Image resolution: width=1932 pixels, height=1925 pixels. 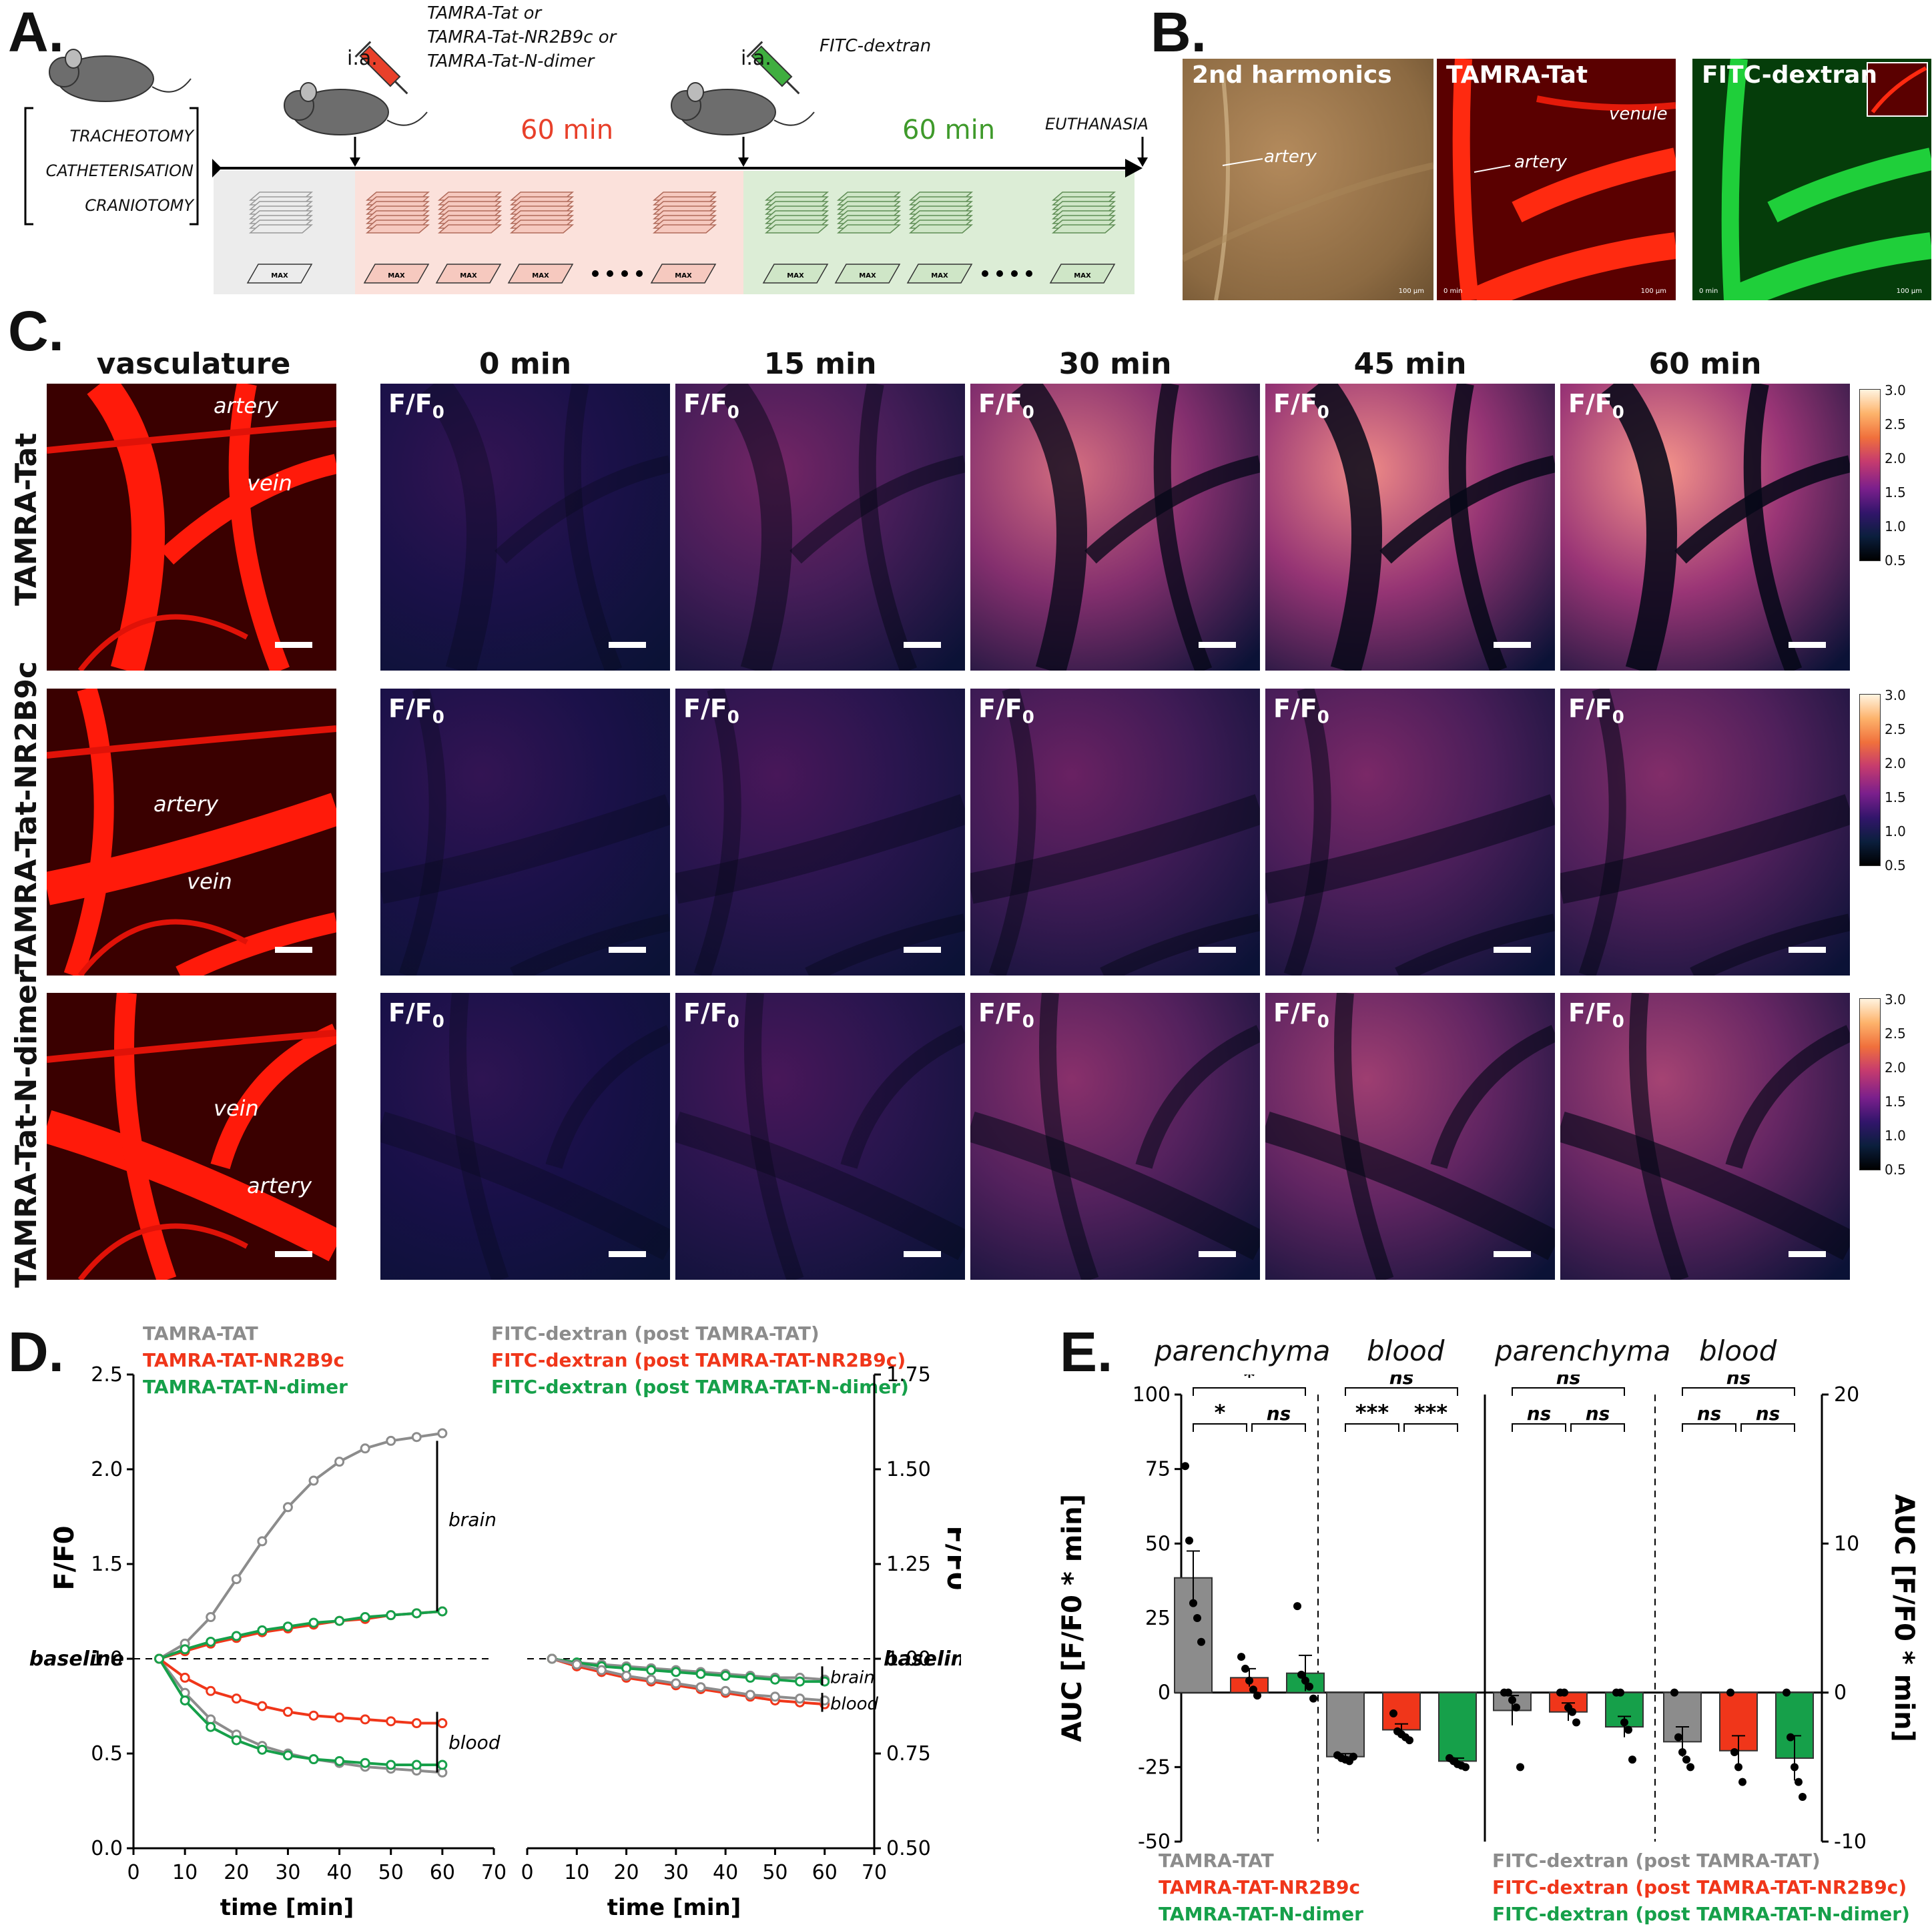 What do you see at coordinates (1896, 729) in the screenshot?
I see `colorbar-tick: 2.5` at bounding box center [1896, 729].